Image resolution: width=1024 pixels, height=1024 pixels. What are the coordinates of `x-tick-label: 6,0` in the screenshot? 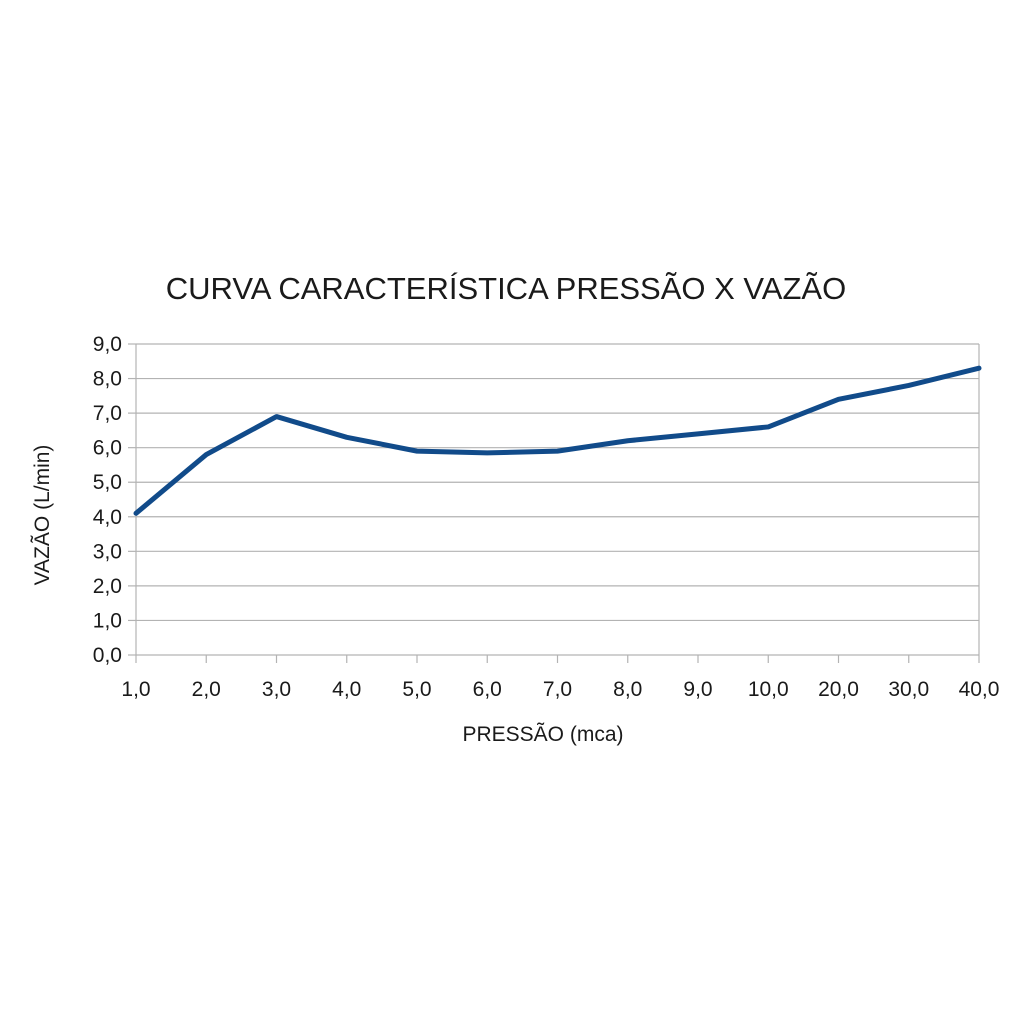 It's located at (487, 689).